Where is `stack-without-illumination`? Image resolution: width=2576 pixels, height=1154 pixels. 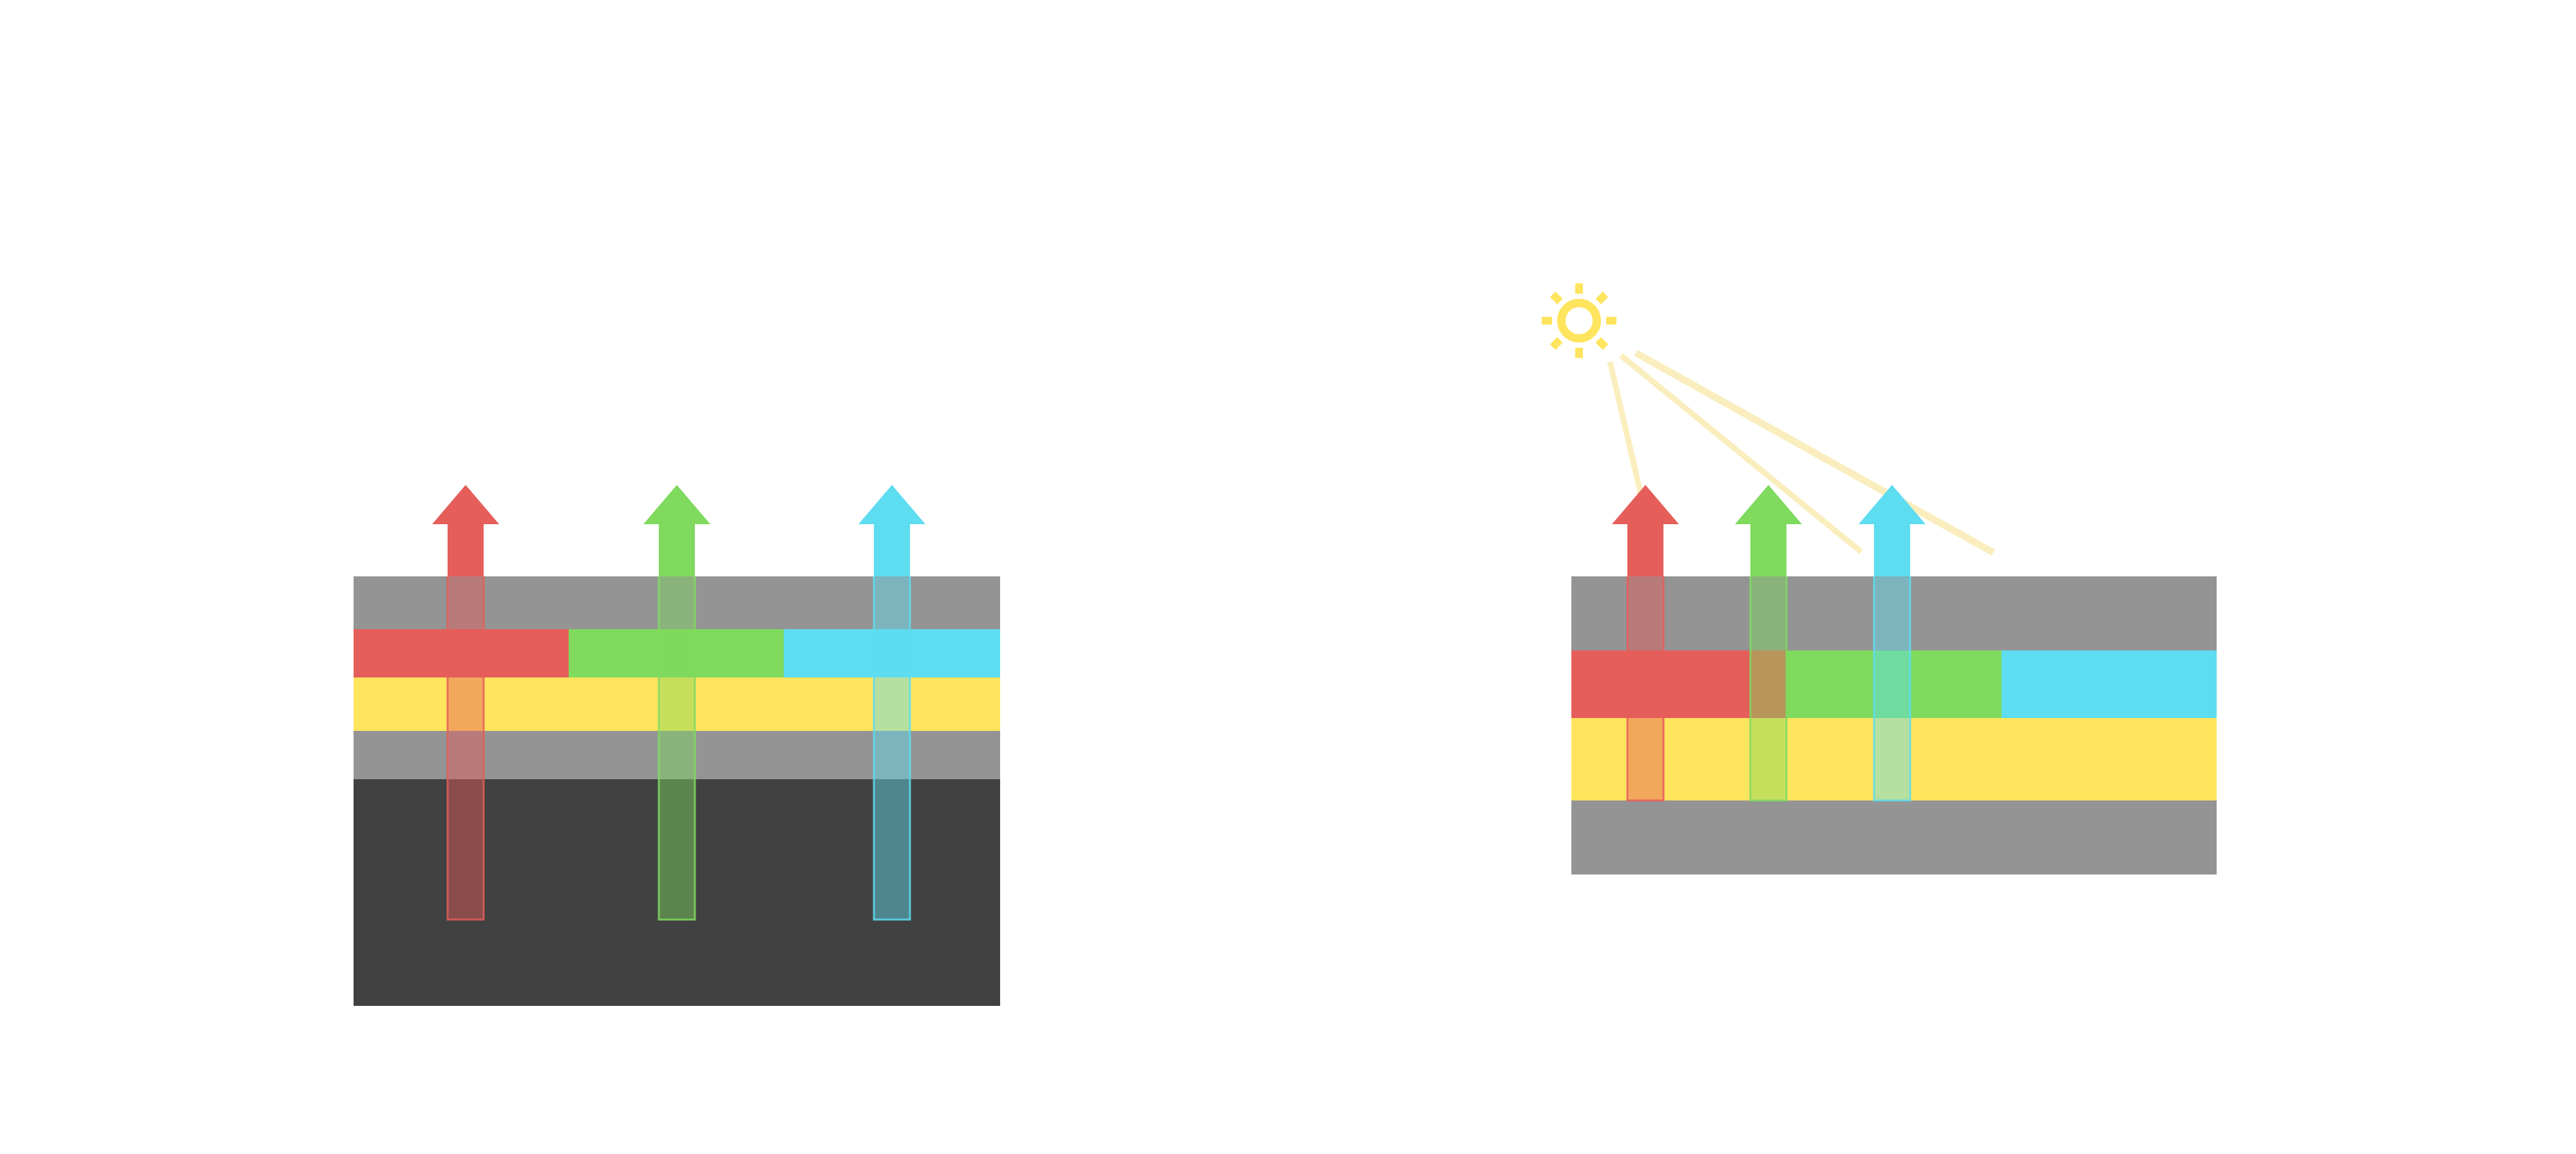
stack-without-illumination is located at coordinates (677, 745).